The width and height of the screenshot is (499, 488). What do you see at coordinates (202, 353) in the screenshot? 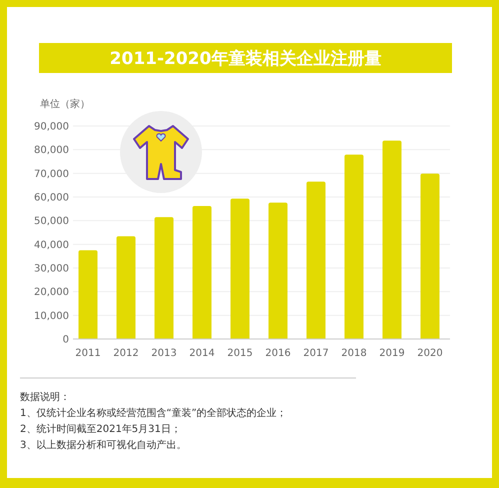
I see `x-tick-label: 2014` at bounding box center [202, 353].